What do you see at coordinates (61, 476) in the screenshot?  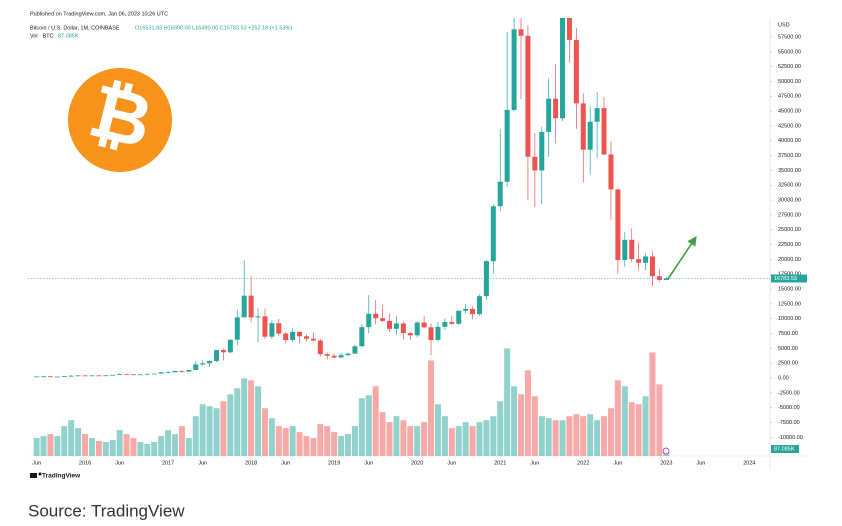 I see `brand: TradingView` at bounding box center [61, 476].